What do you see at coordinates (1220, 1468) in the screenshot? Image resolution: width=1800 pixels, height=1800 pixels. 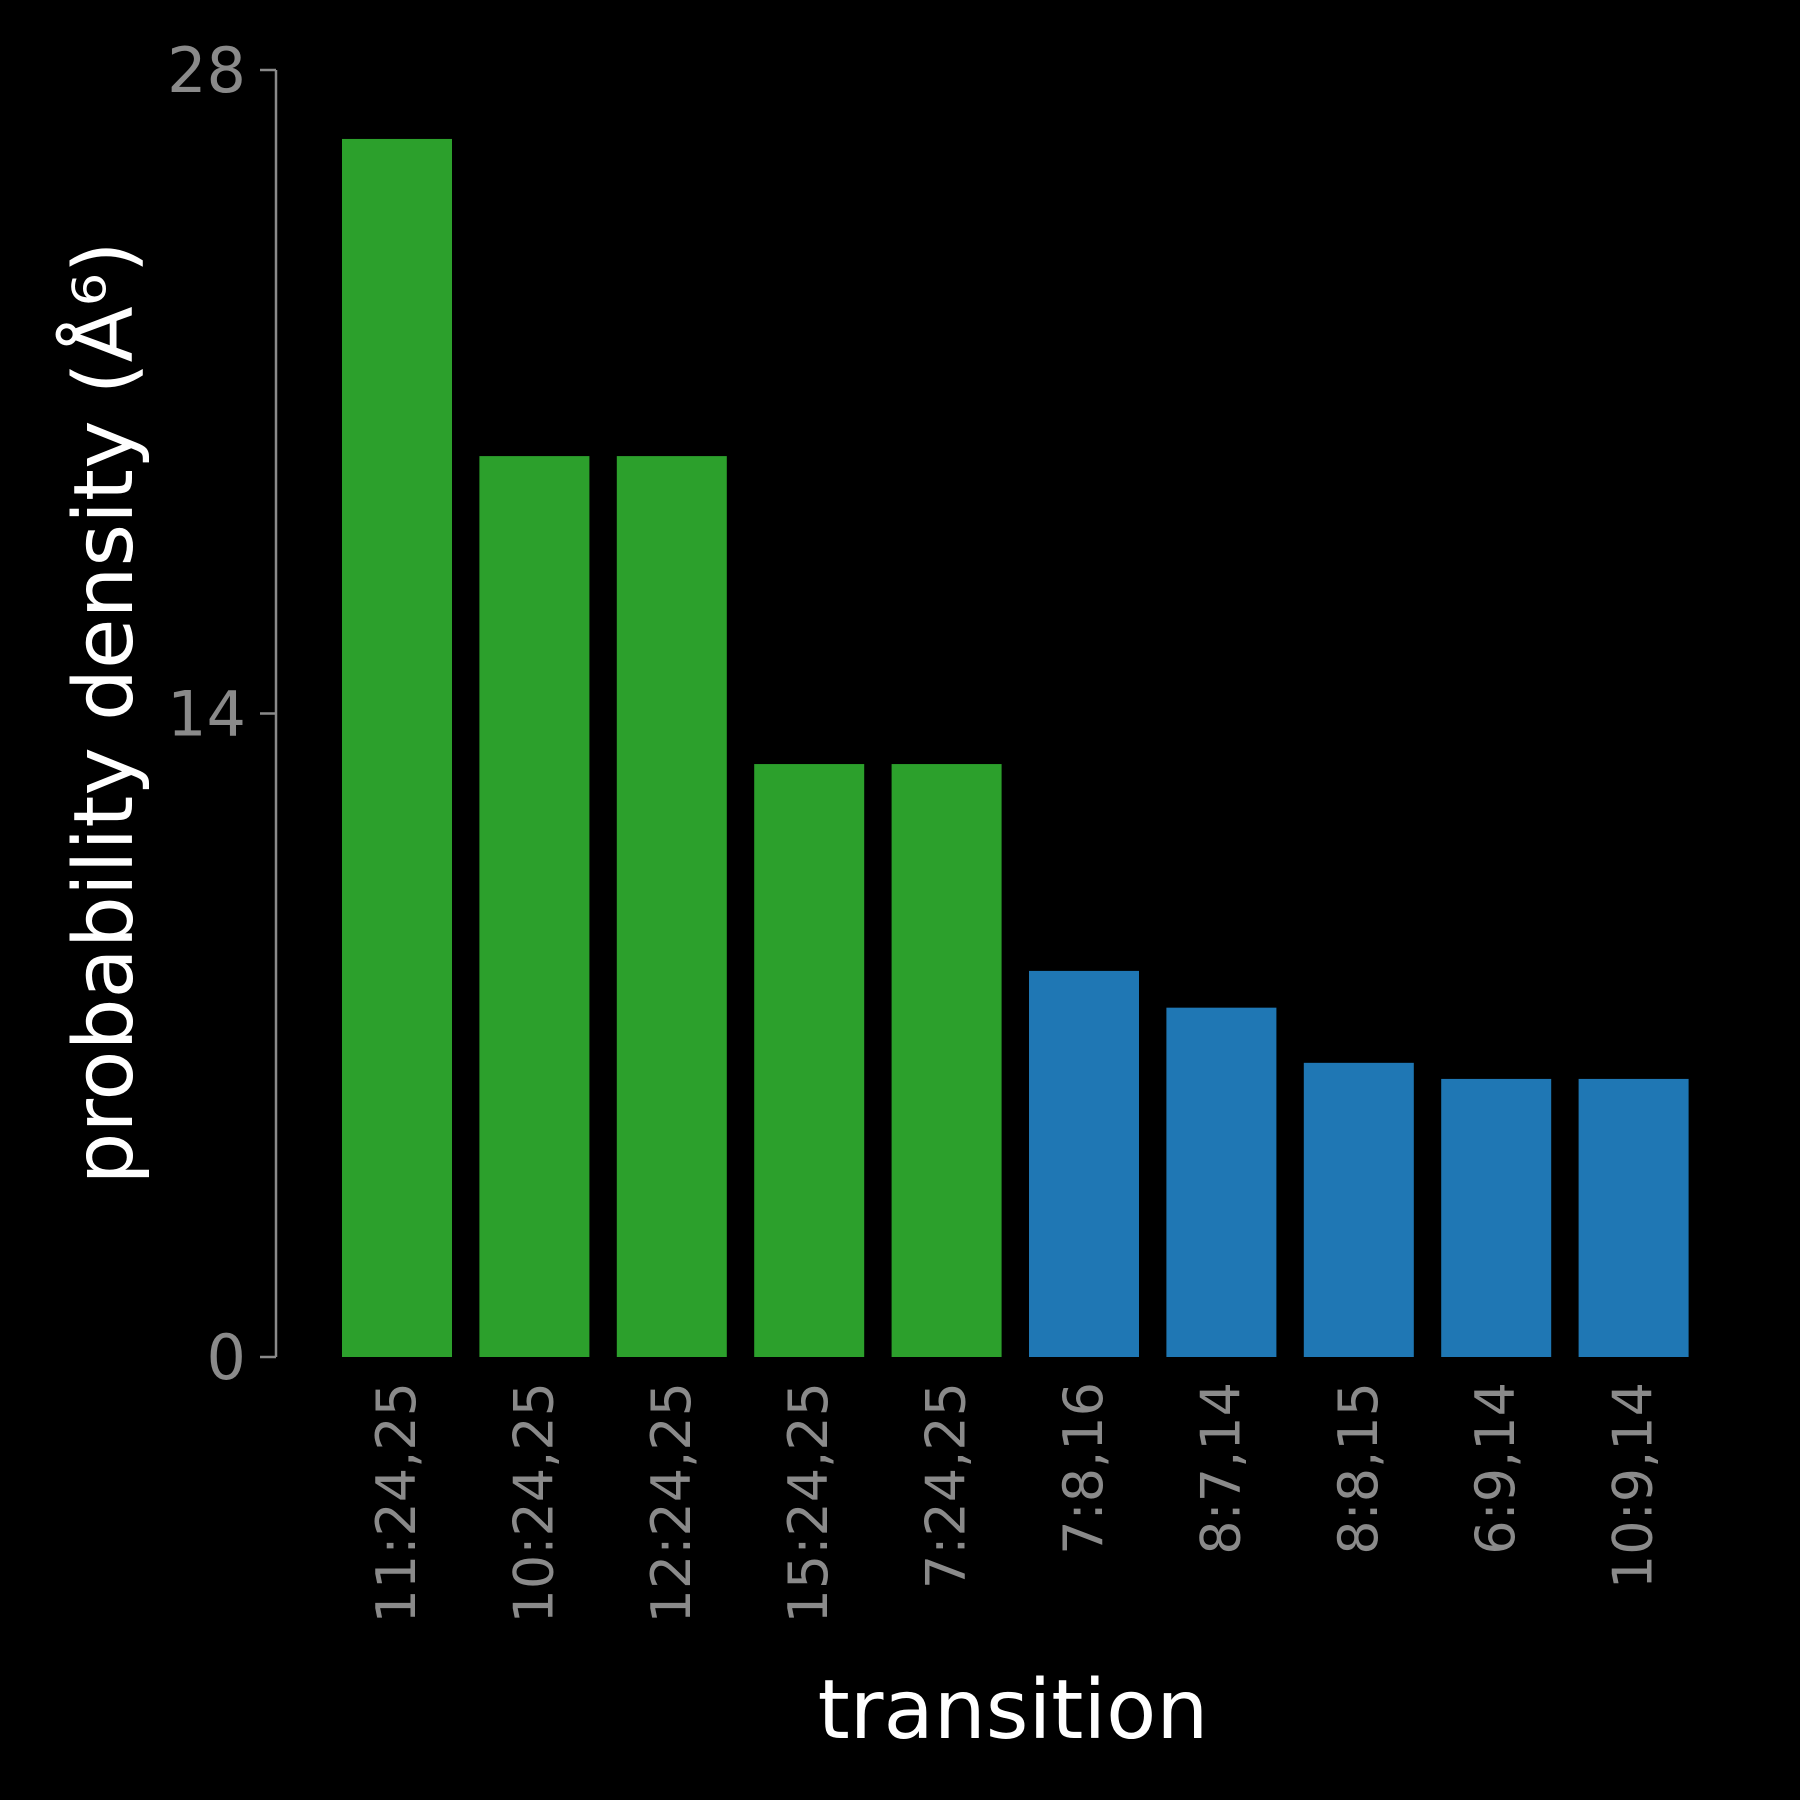 I see `x-tick-label: 8:7,14` at bounding box center [1220, 1468].